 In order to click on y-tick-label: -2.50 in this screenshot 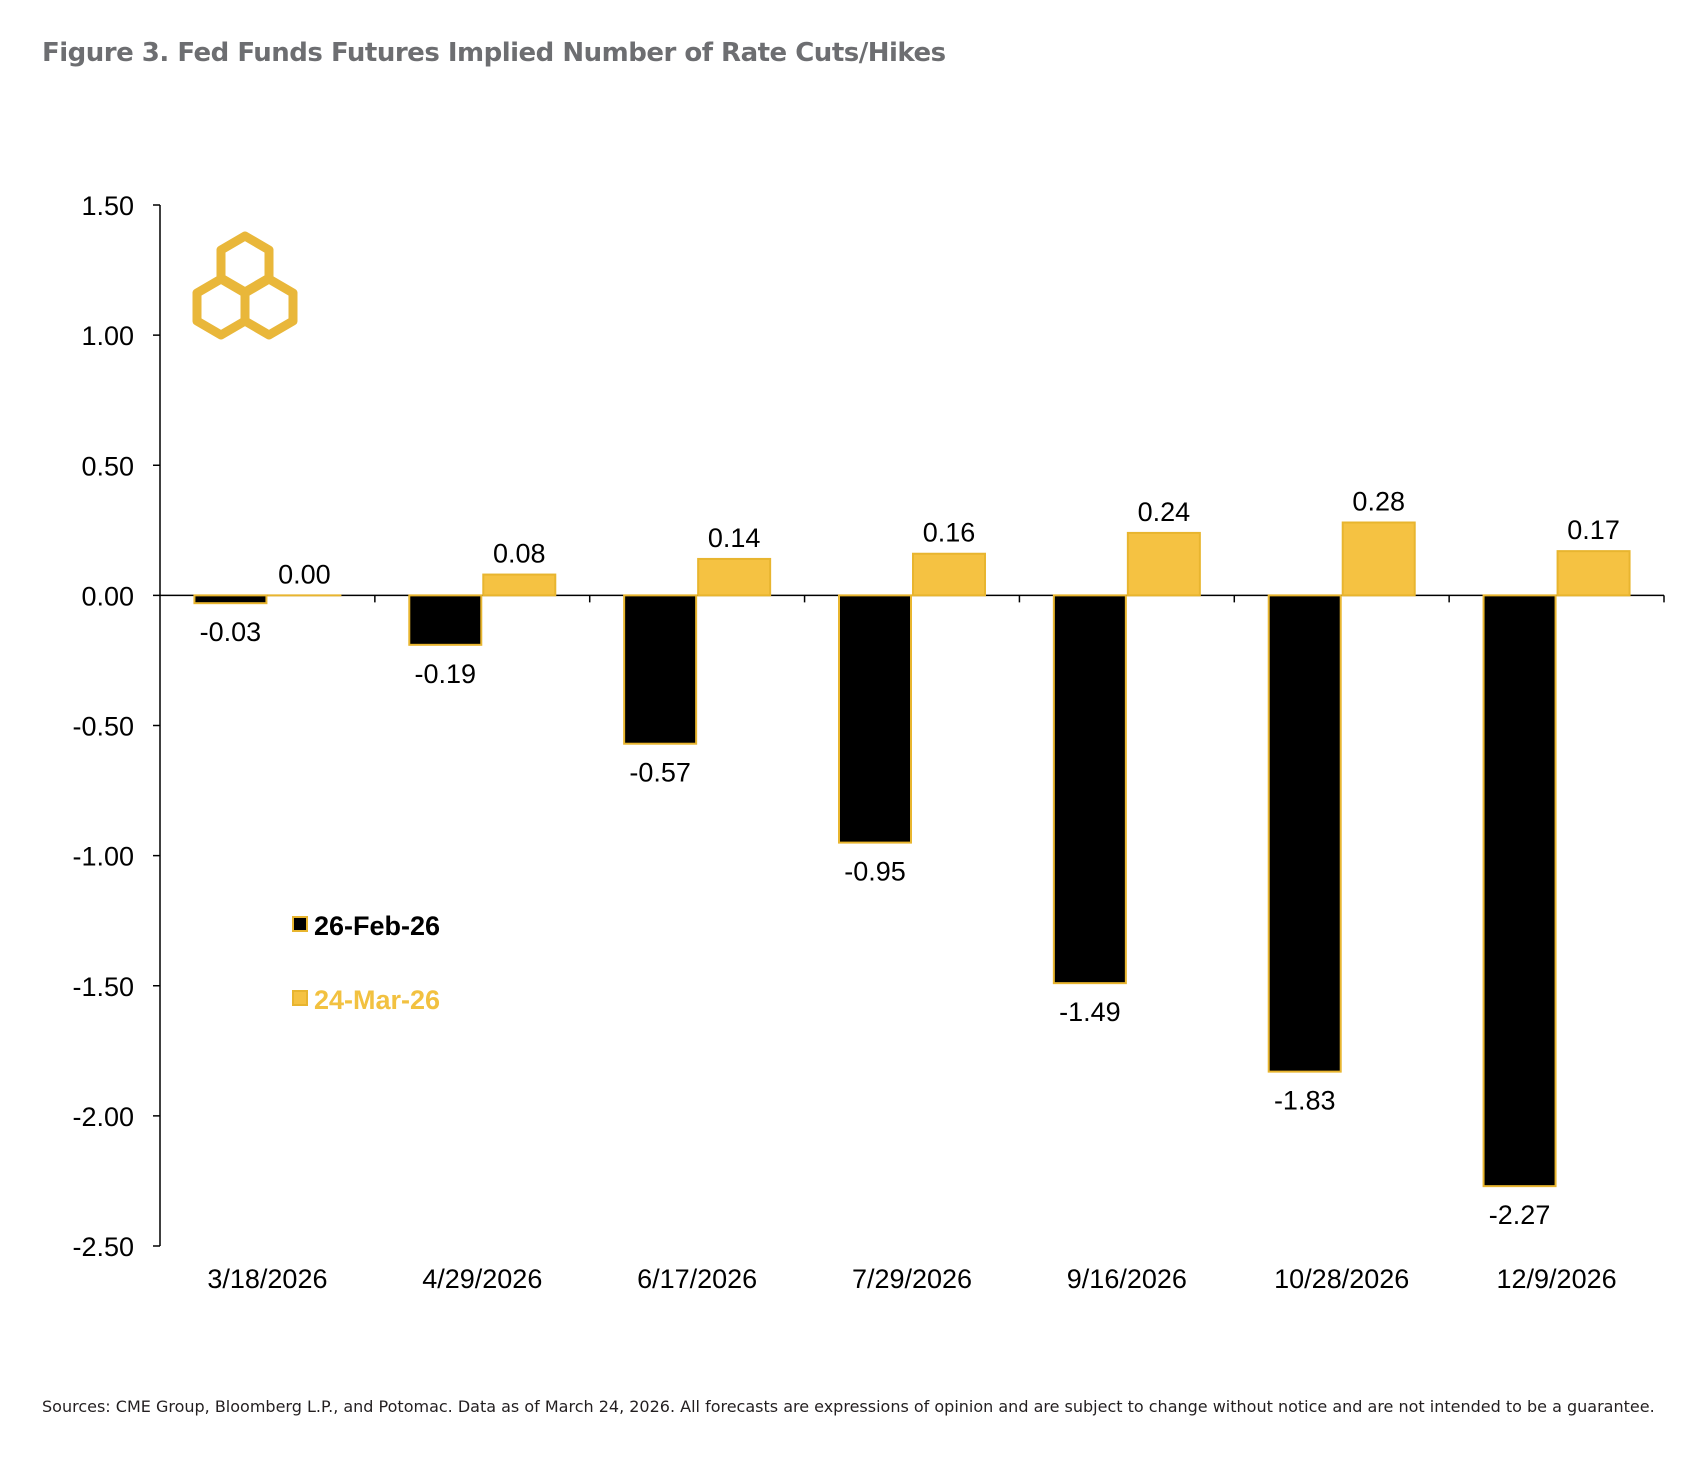, I will do `click(103, 1247)`.